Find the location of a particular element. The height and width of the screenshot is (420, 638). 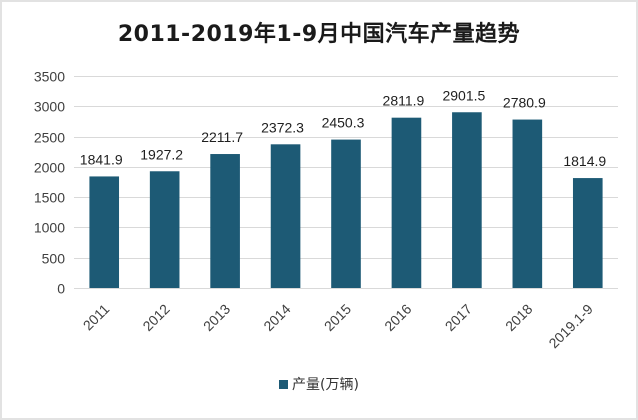

x-tick-label: 2015 is located at coordinates (337, 317).